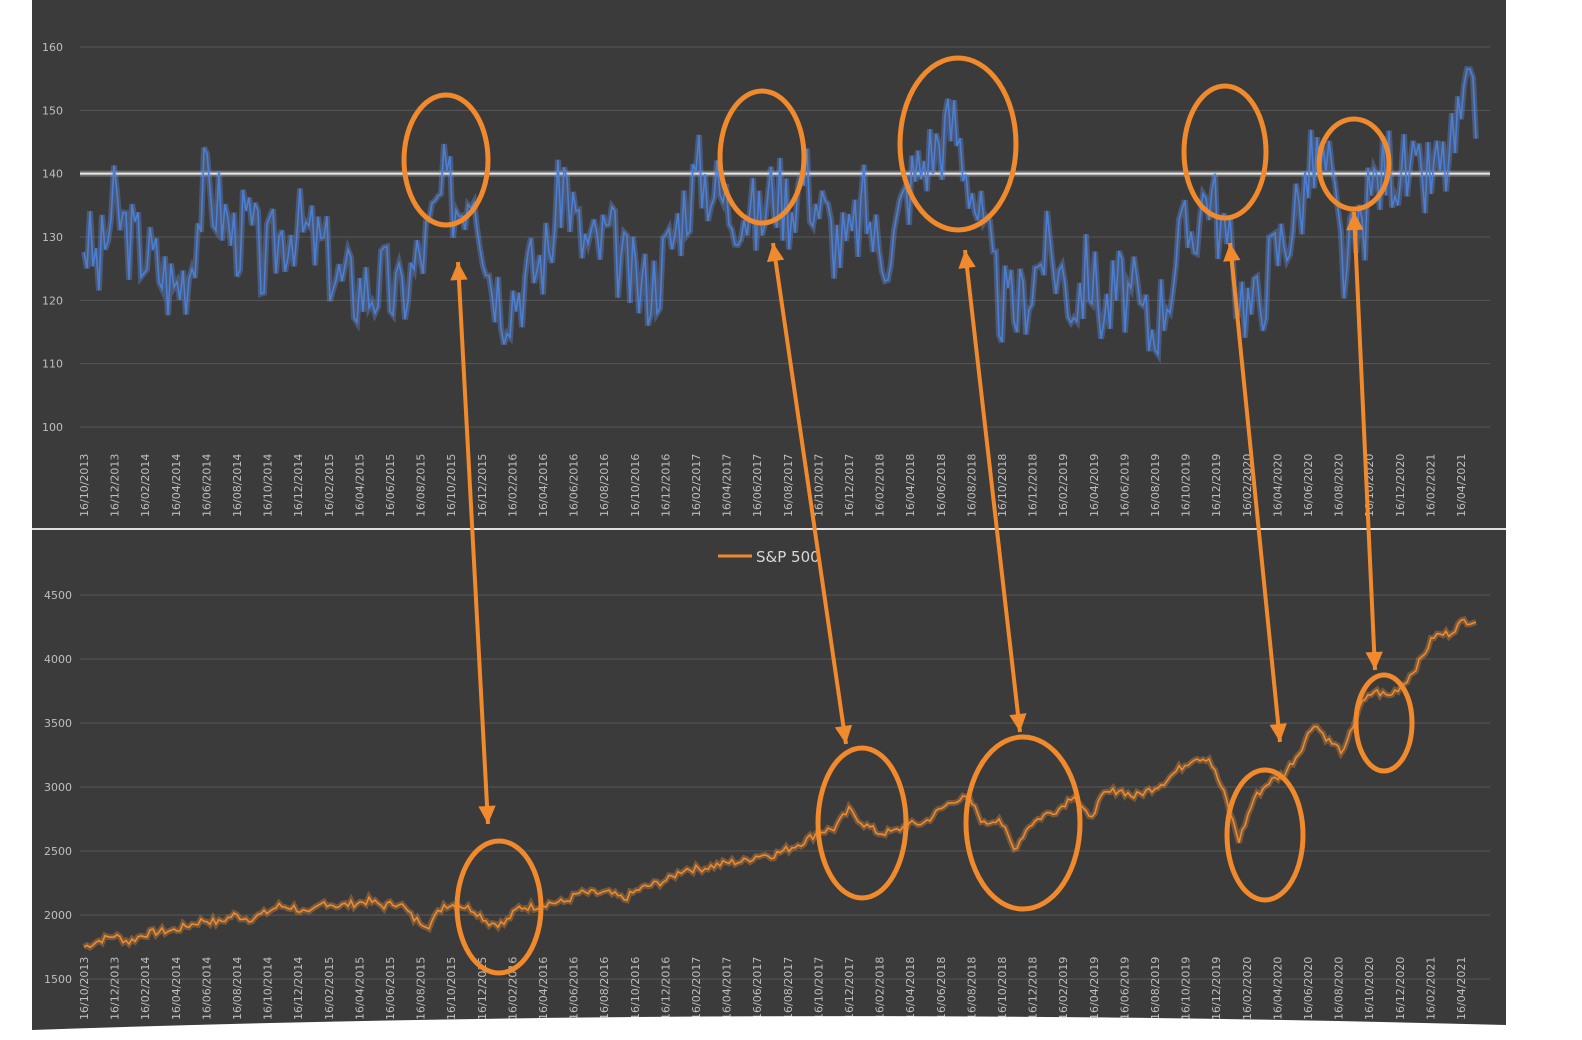  What do you see at coordinates (1033, 988) in the screenshot?
I see `x-tick-label: 16/12/2018` at bounding box center [1033, 988].